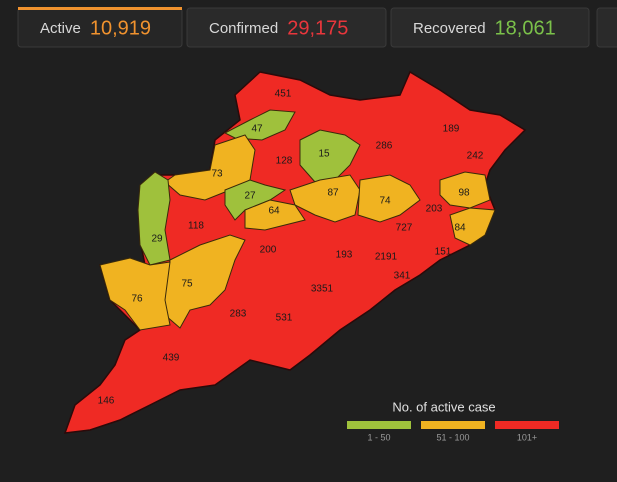 The width and height of the screenshot is (617, 482). I want to click on district-label: 73, so click(217, 174).